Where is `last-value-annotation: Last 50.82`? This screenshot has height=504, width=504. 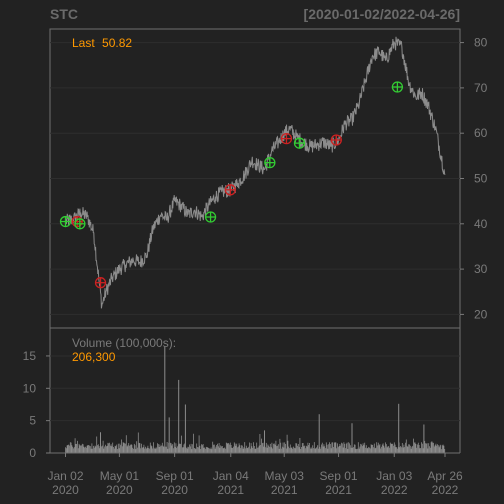
last-value-annotation: Last 50.82 is located at coordinates (102, 43).